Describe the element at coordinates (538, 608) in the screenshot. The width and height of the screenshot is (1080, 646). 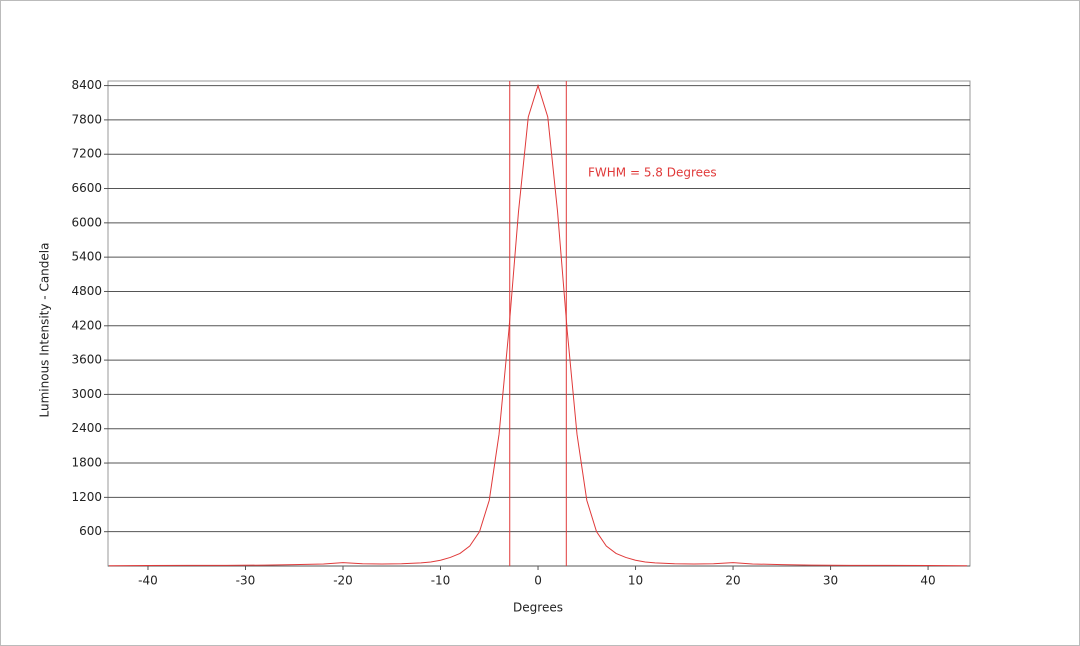
I see `x-axis-label: Degrees` at that location.